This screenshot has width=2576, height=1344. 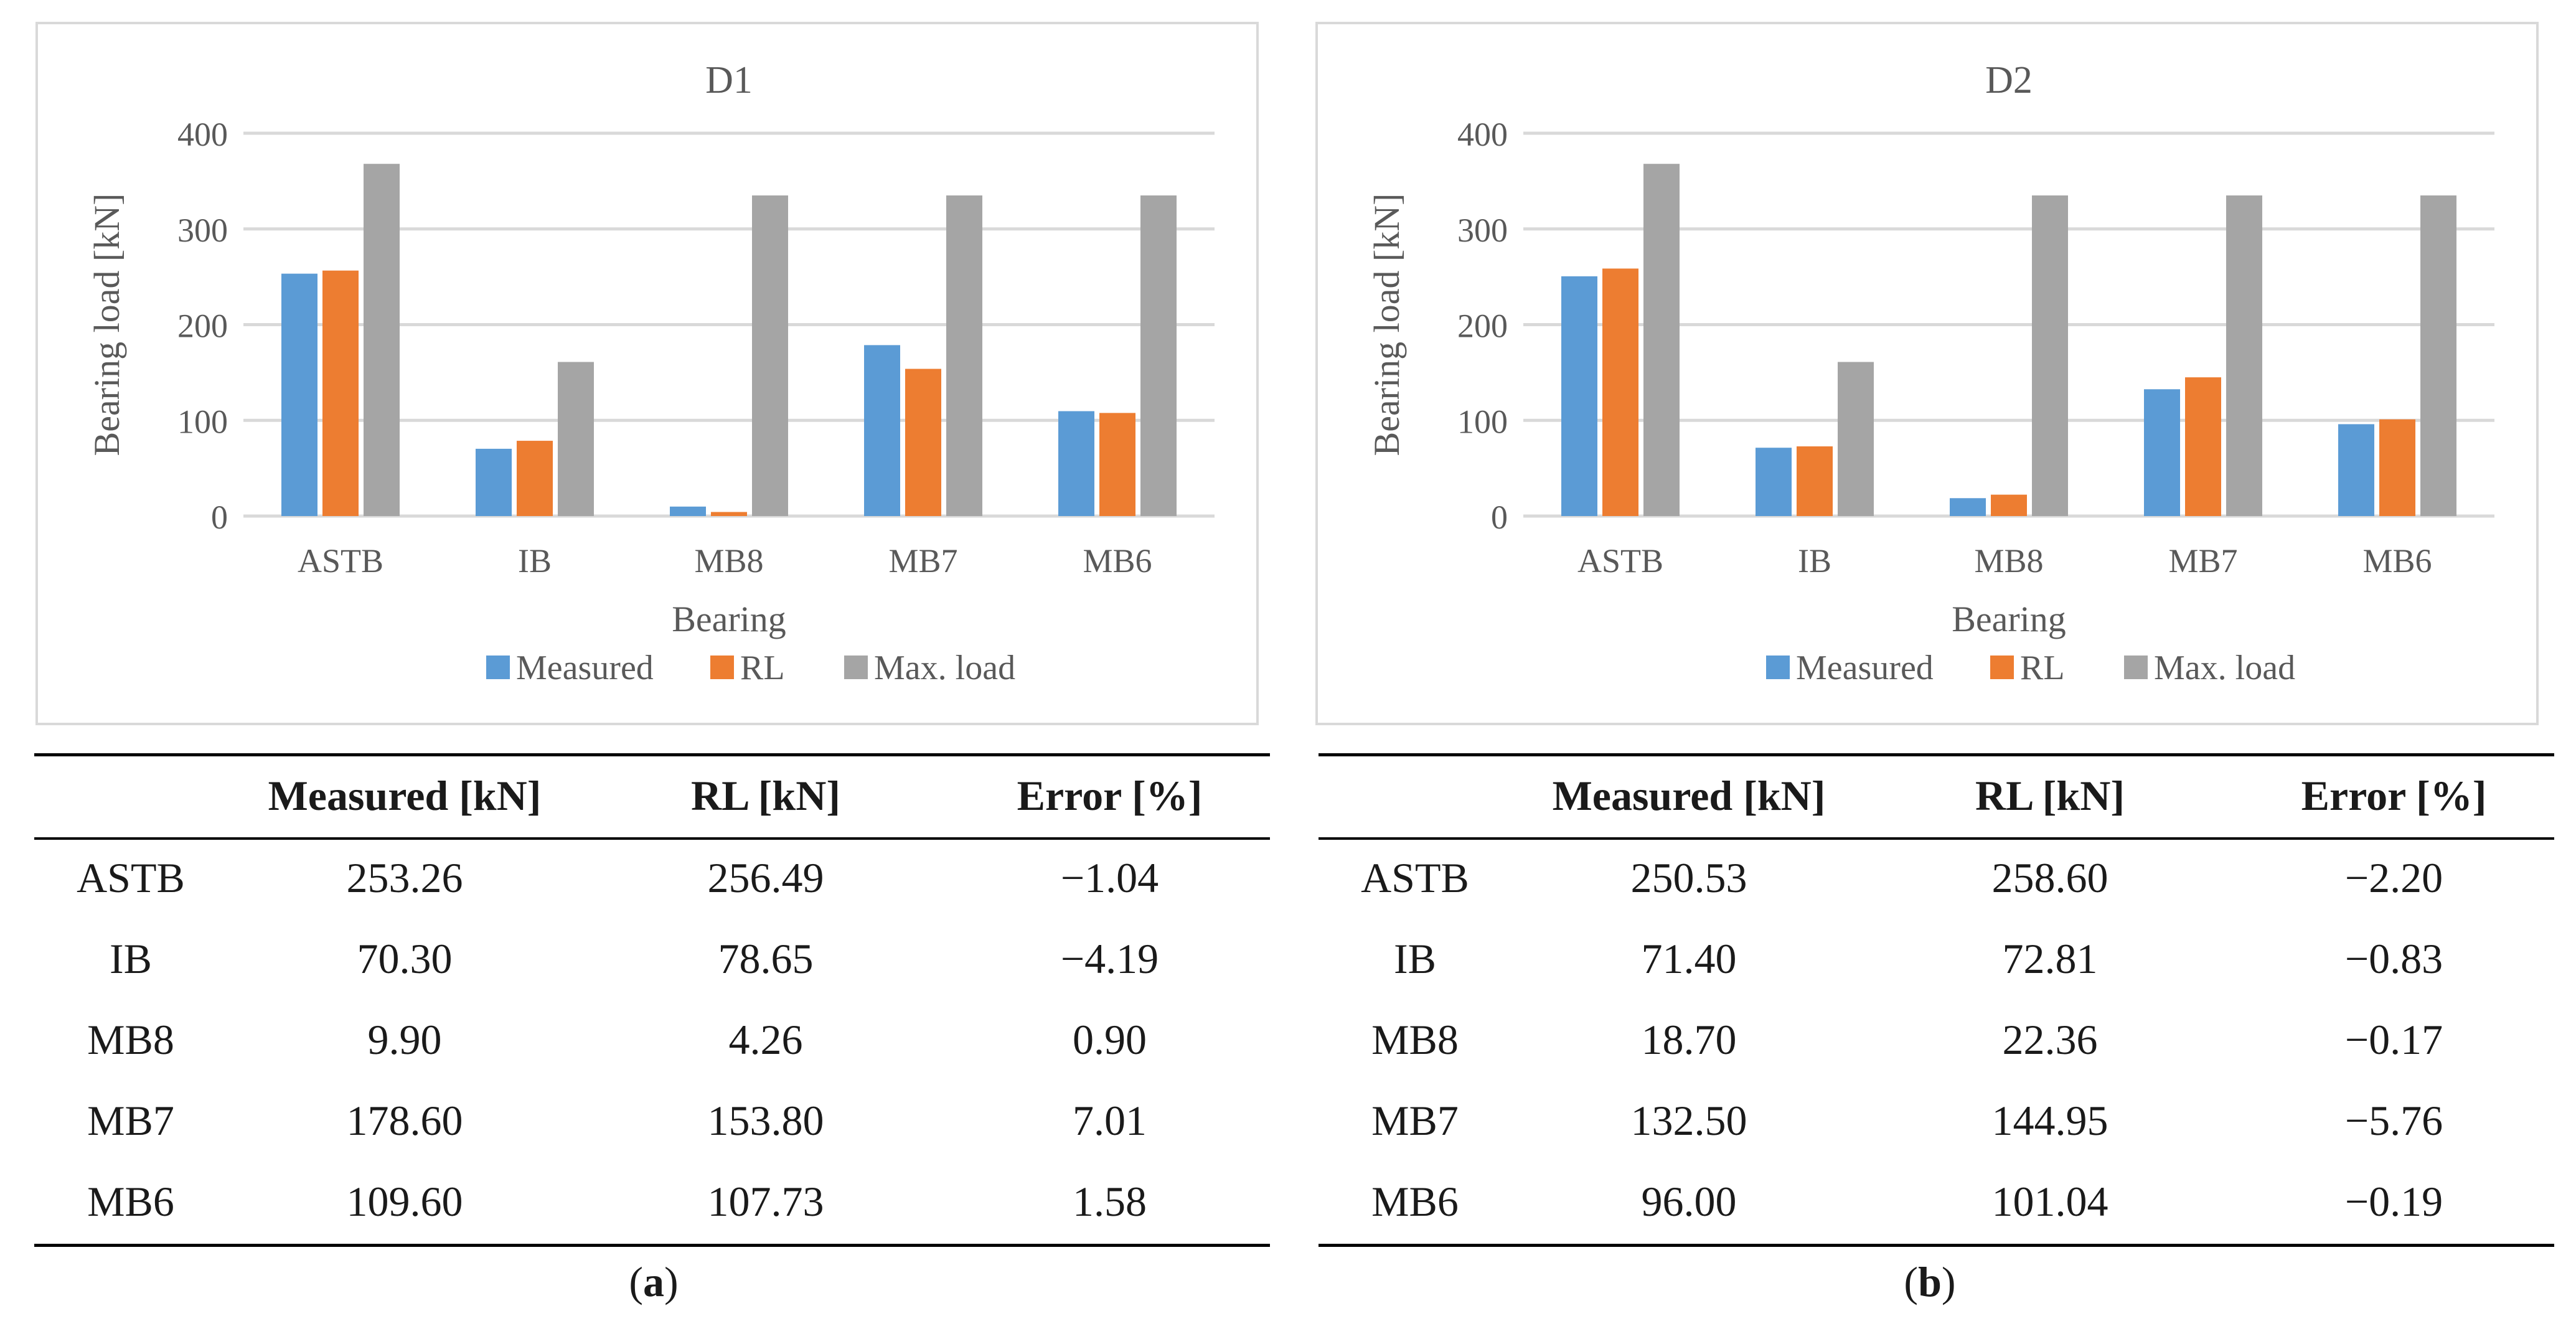 What do you see at coordinates (2042, 668) in the screenshot?
I see `legend-label: RL` at bounding box center [2042, 668].